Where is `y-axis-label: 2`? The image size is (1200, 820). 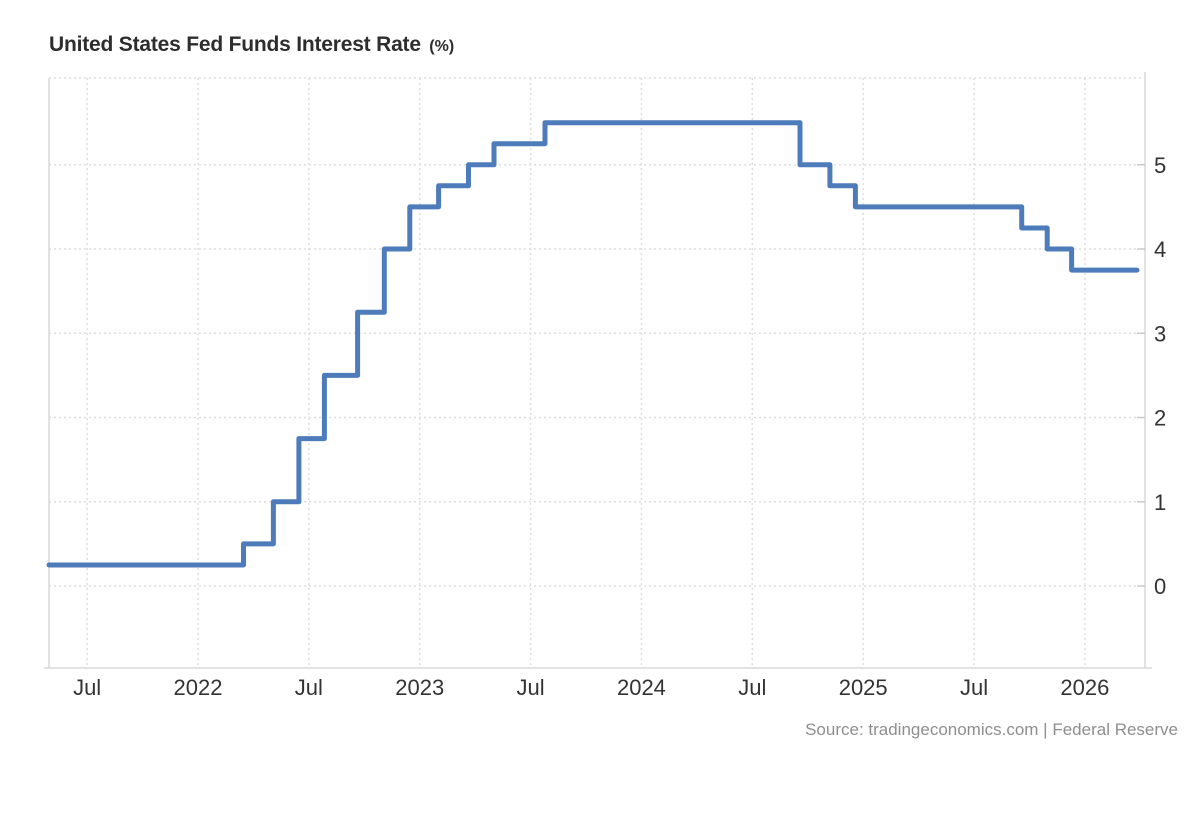
y-axis-label: 2 is located at coordinates (1160, 418).